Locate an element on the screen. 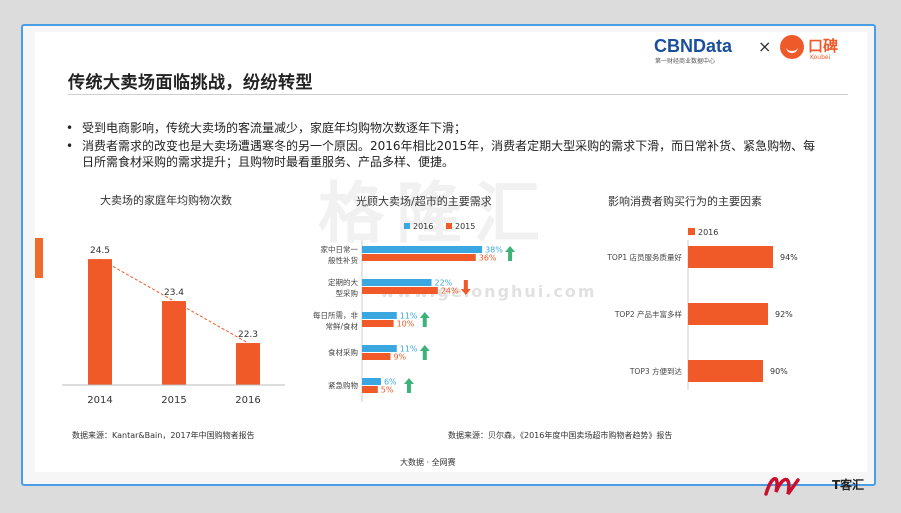 This screenshot has width=901, height=513. chart2-down-arrow-icon is located at coordinates (465, 287).